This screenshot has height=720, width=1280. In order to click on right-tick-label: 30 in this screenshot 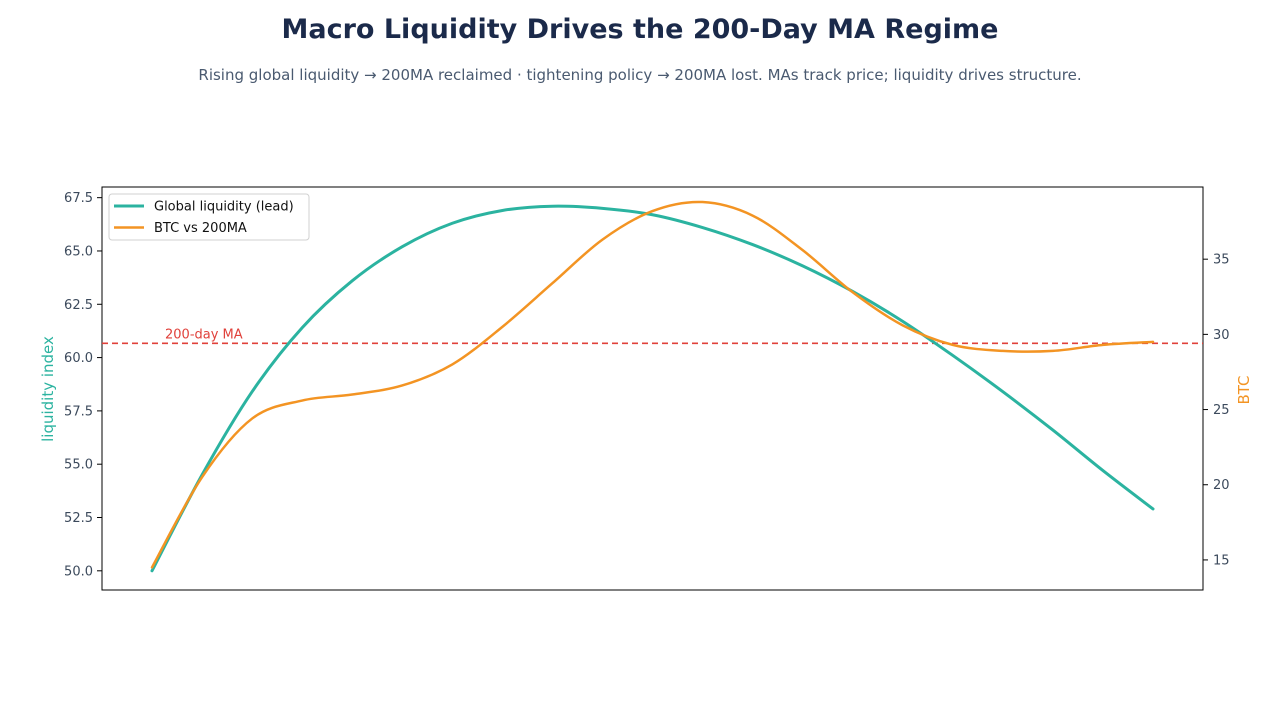, I will do `click(1221, 335)`.